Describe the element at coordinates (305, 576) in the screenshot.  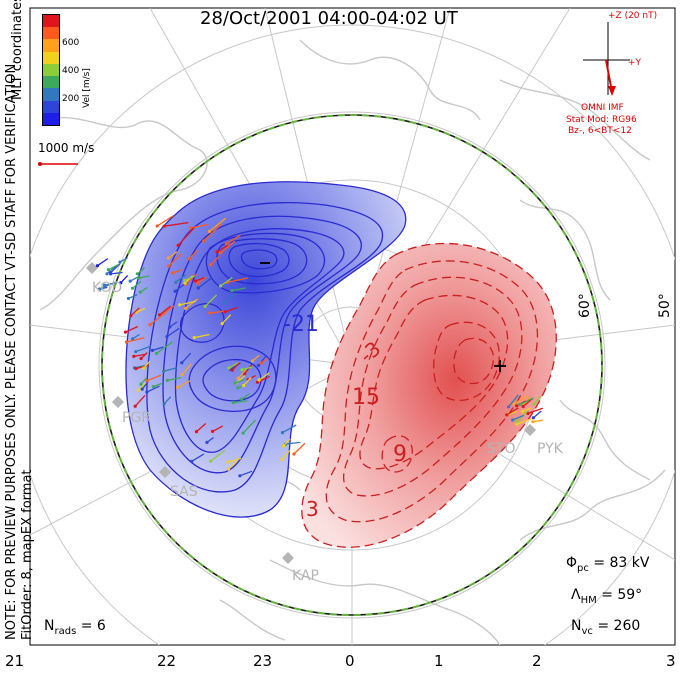
I see `station-label: KAP` at that location.